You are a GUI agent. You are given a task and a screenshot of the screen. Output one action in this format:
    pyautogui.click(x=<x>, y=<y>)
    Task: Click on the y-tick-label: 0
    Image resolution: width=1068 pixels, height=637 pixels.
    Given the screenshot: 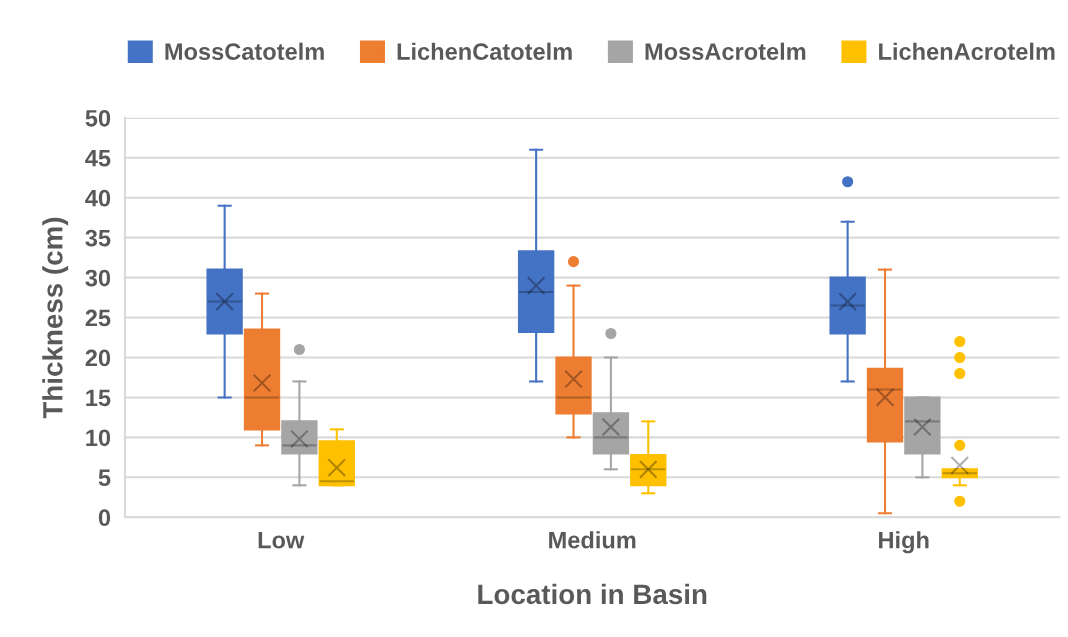 What is the action you would take?
    pyautogui.click(x=104, y=518)
    